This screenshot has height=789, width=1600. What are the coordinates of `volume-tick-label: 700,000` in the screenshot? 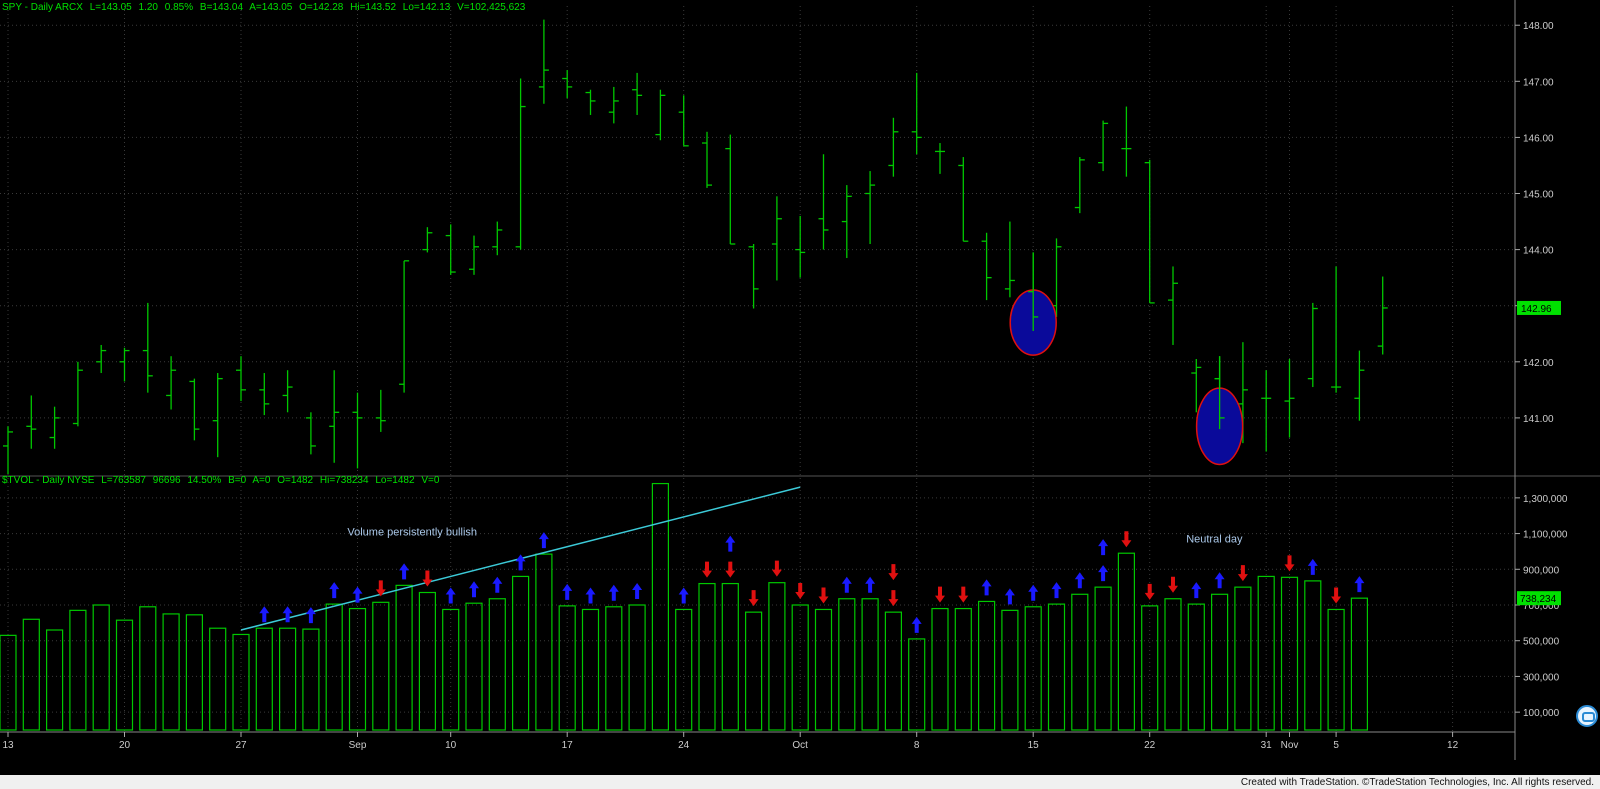 It's located at (1541, 606).